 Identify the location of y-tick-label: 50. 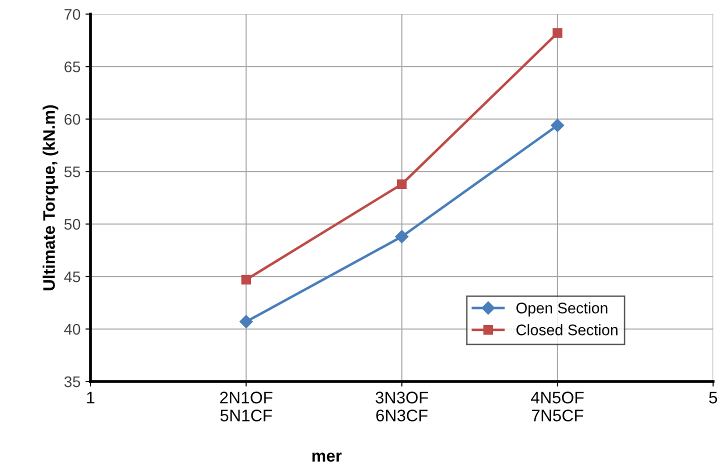
(72, 224).